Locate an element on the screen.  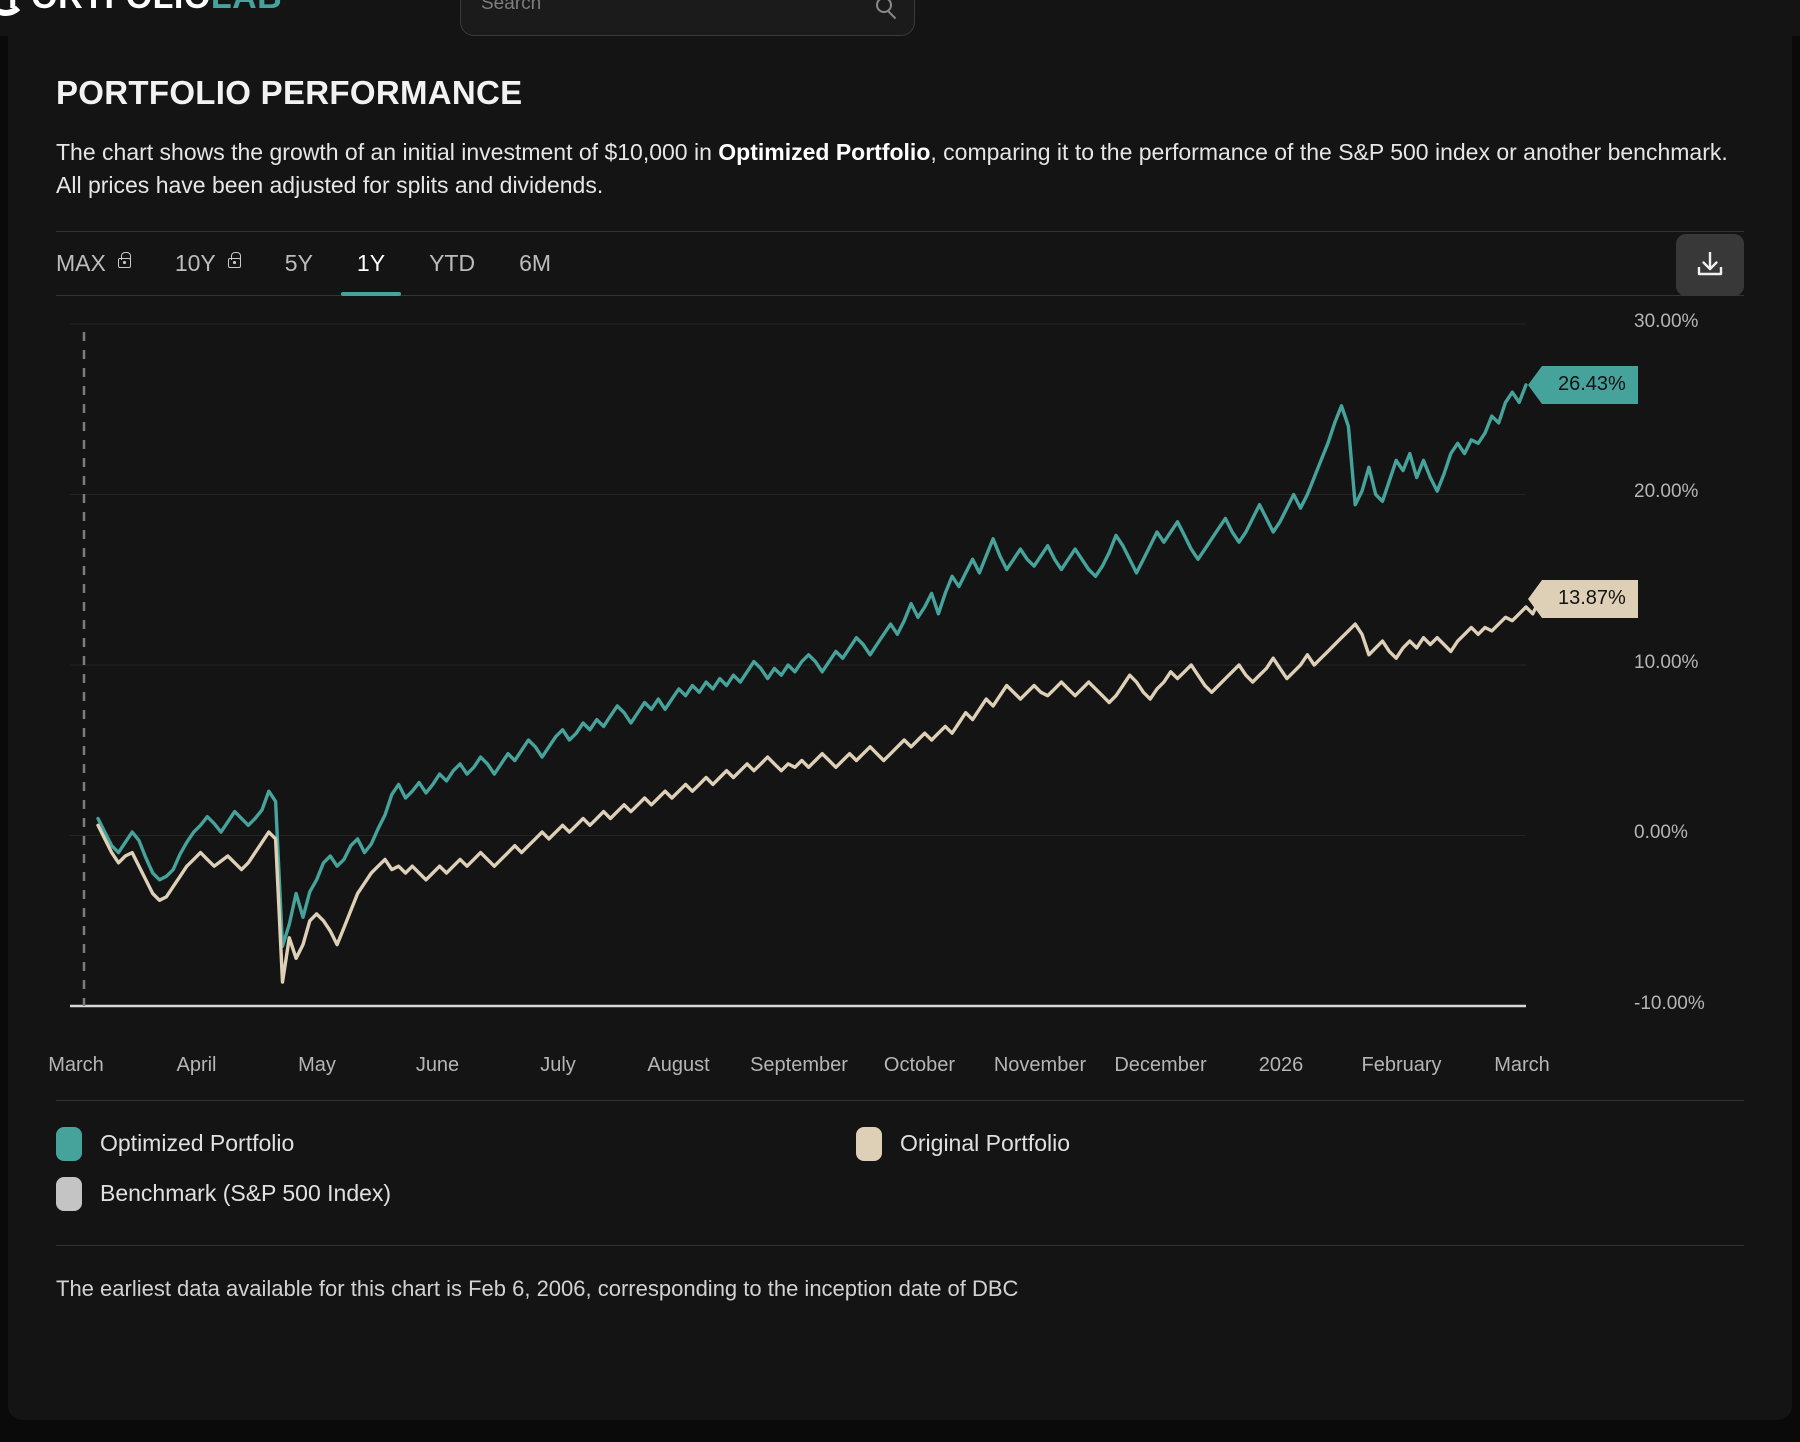
y-axis-tick-label: 30.00% is located at coordinates (1666, 321).